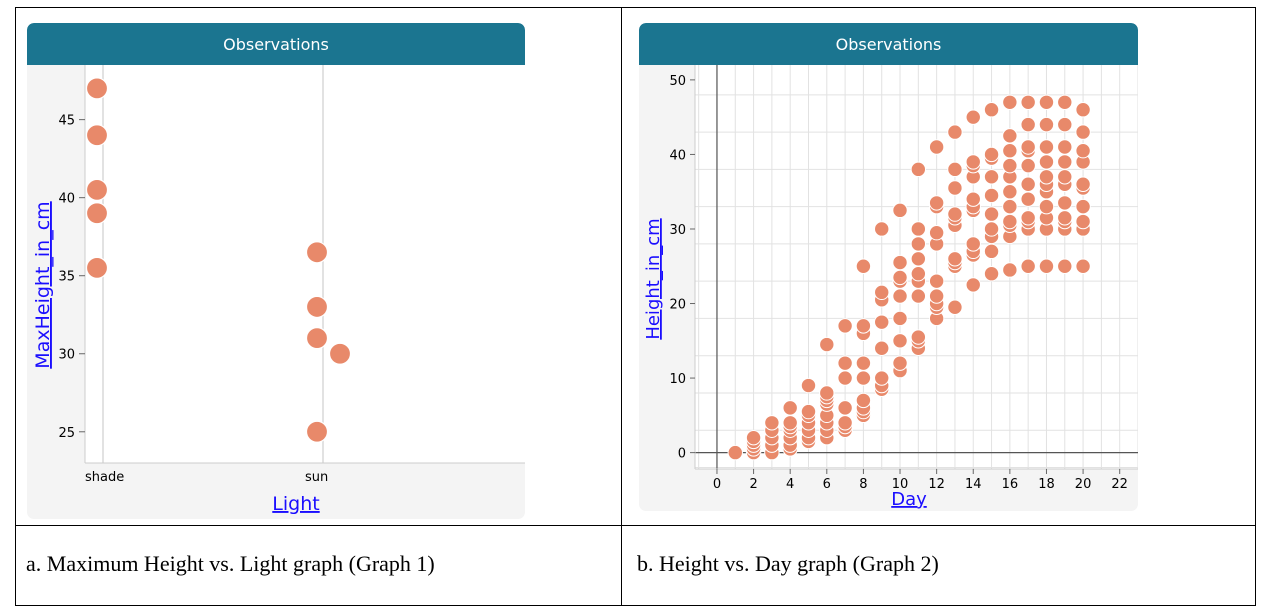  Describe the element at coordinates (677, 379) in the screenshot. I see `y-tick-label: 10` at that location.